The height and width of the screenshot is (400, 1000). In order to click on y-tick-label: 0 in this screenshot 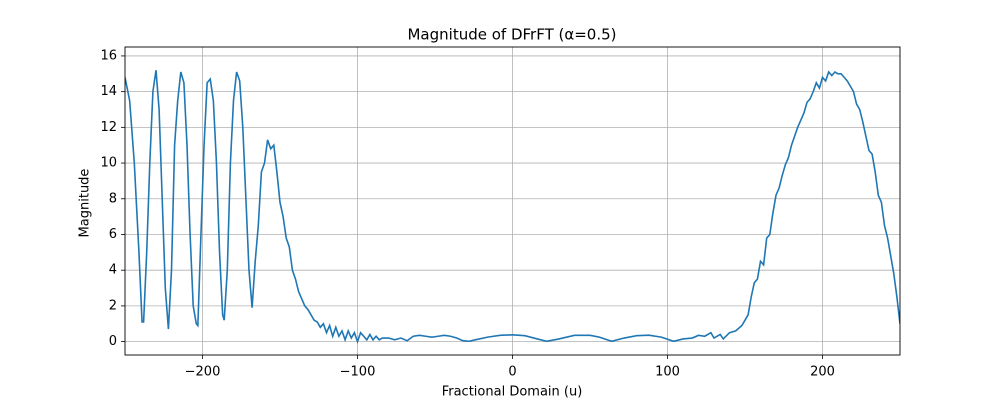, I will do `click(113, 341)`.